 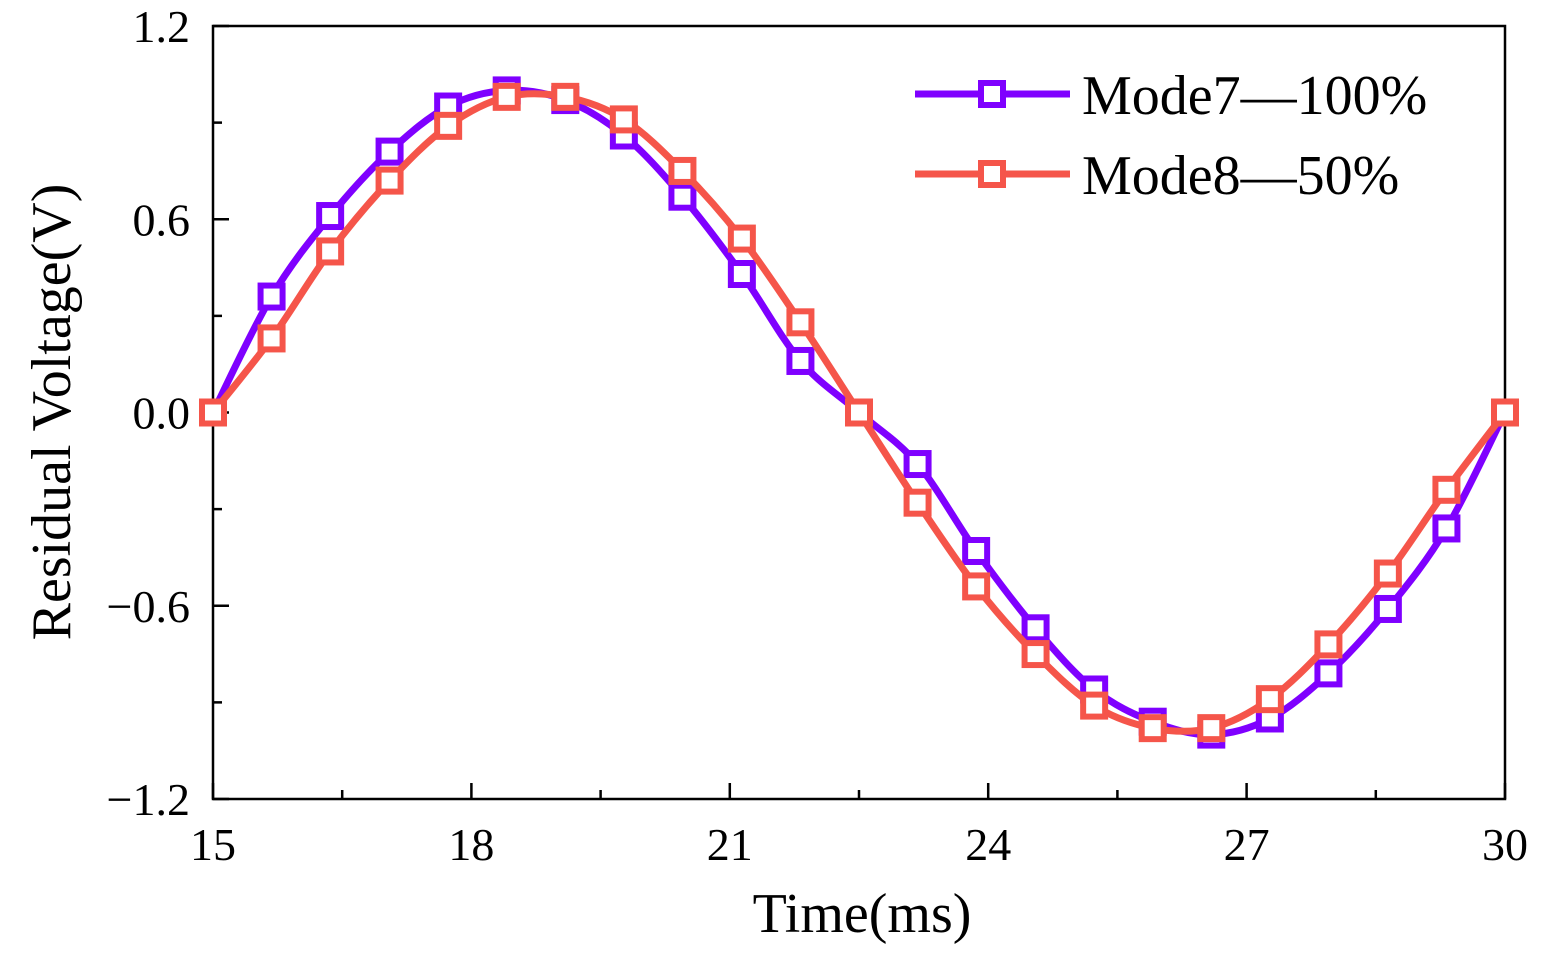 I want to click on y-tick-label: −1.2, so click(x=148, y=799).